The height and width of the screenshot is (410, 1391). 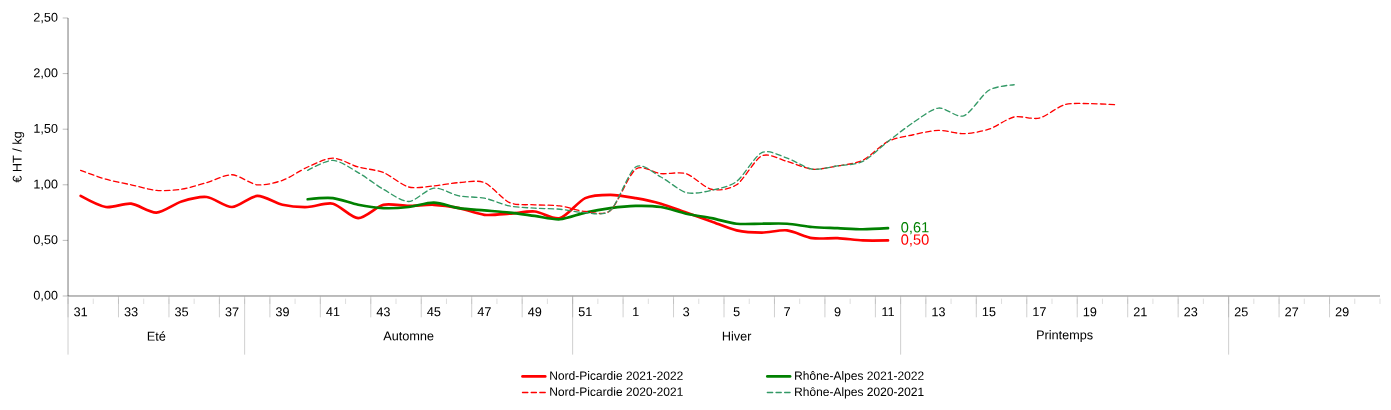 I want to click on x-tick-label: 47, so click(x=484, y=312).